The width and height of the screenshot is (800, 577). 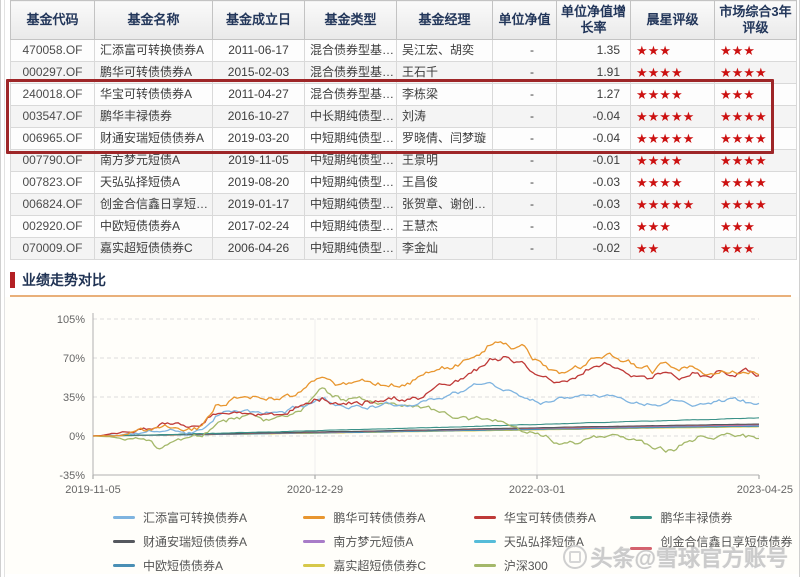 I want to click on morningstar-rating: ★★★, so click(x=672, y=226).